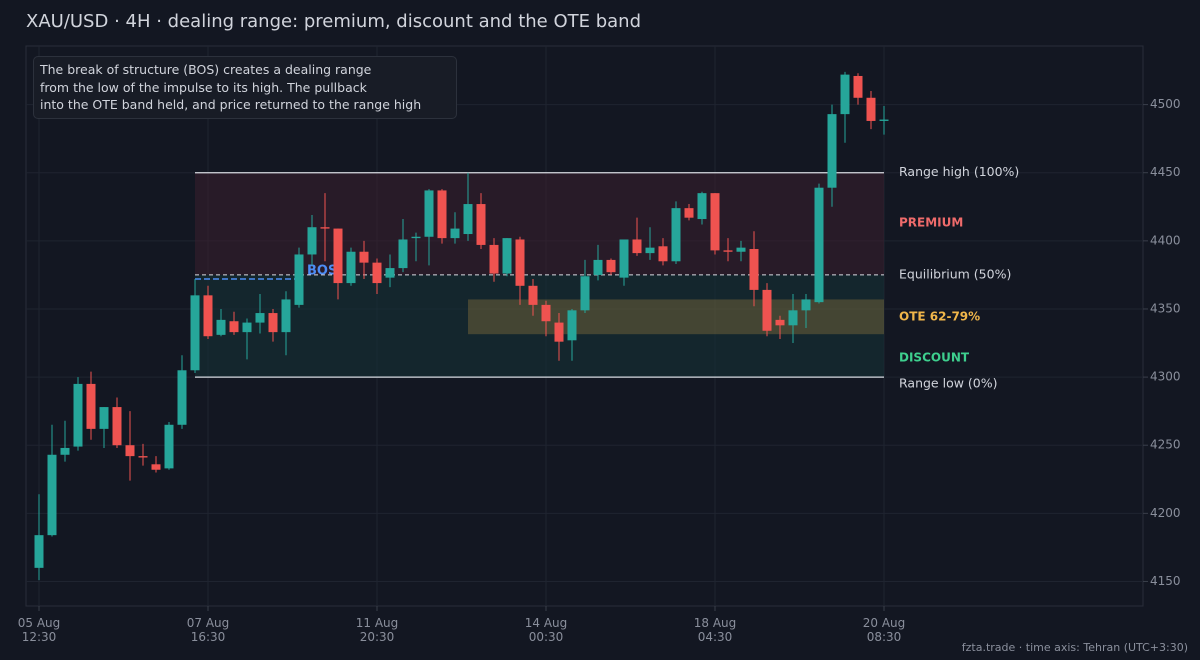 This screenshot has width=1200, height=660. I want to click on discount-label: DISCOUNT, so click(934, 358).